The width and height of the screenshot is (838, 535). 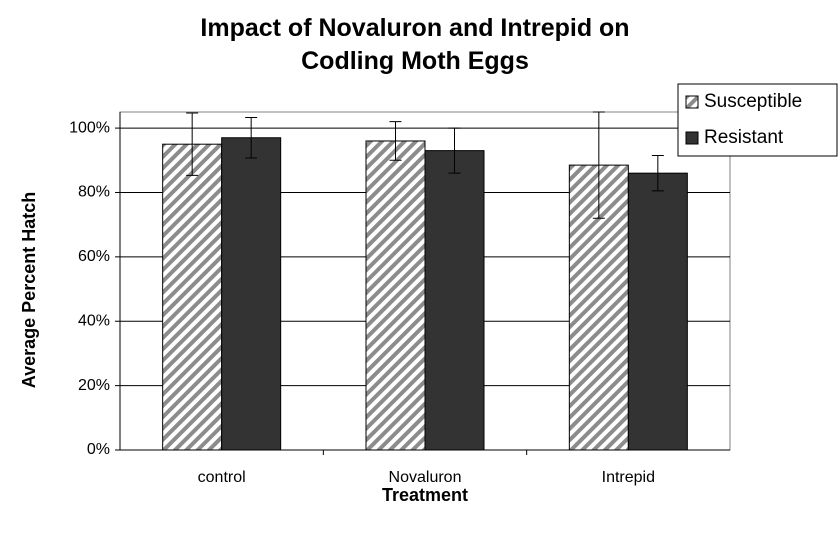 I want to click on y-tick-label: 20%, so click(x=94, y=385).